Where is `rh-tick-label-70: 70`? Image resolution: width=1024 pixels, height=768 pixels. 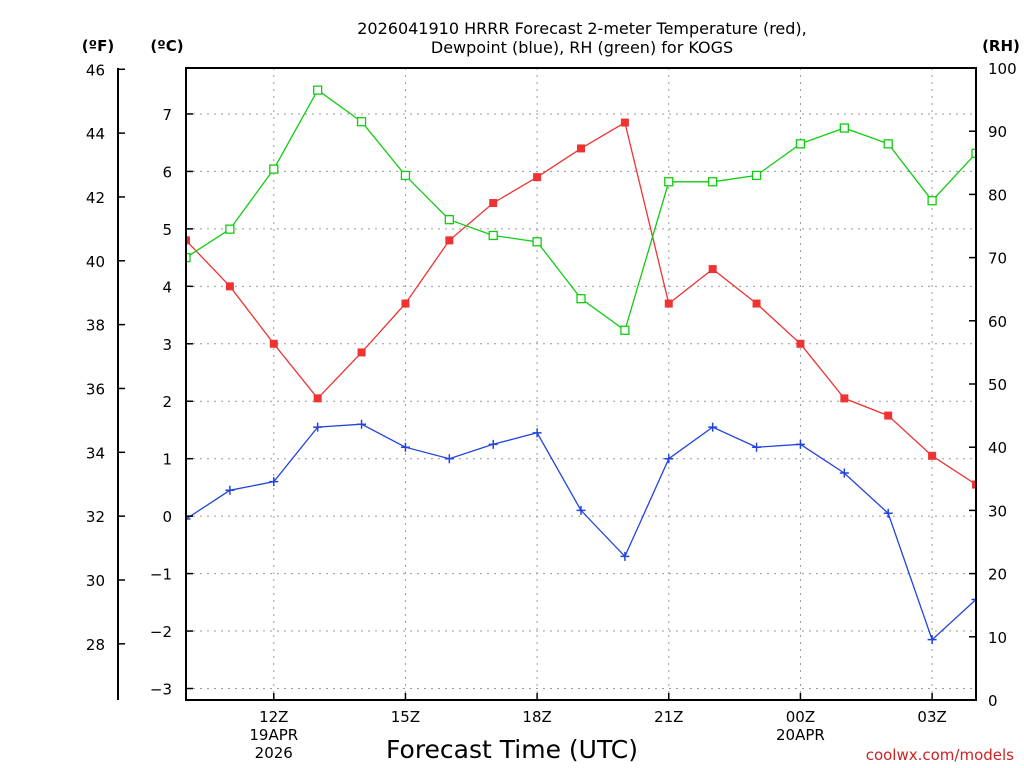 rh-tick-label-70: 70 is located at coordinates (997, 259).